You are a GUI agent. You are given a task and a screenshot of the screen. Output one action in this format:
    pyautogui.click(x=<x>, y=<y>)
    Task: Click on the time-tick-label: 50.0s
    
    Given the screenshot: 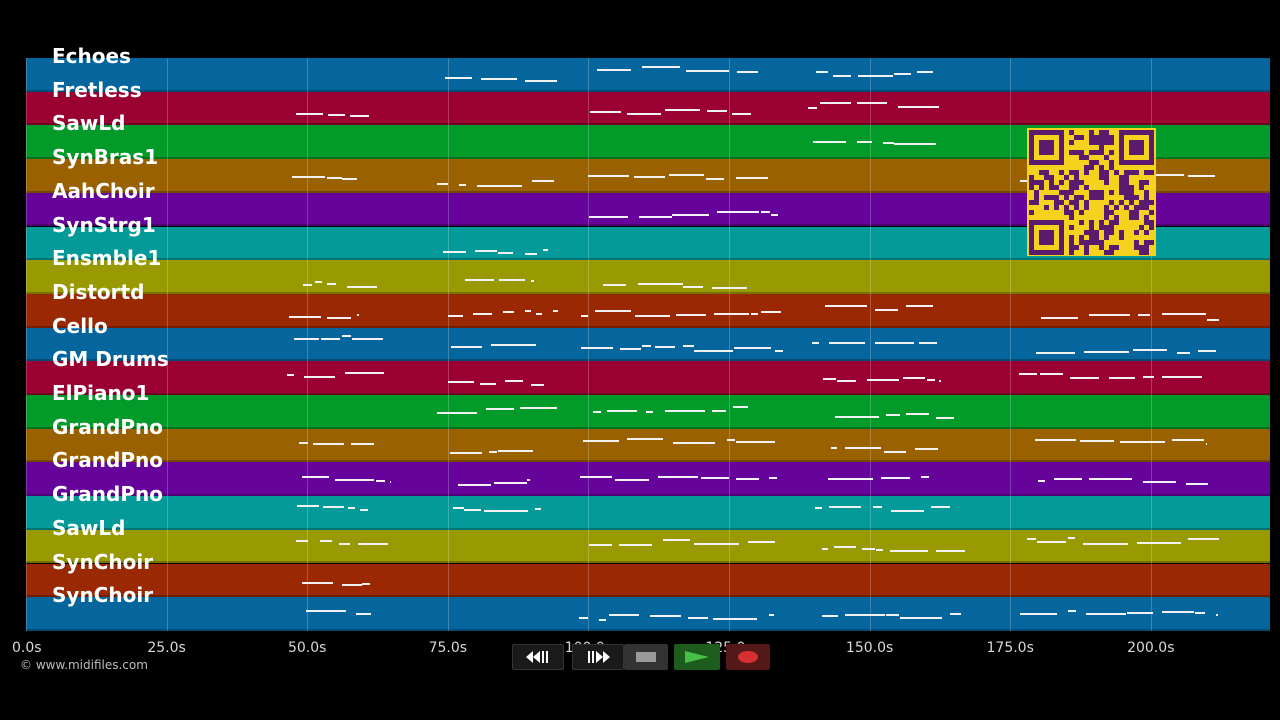 What is the action you would take?
    pyautogui.click(x=307, y=648)
    